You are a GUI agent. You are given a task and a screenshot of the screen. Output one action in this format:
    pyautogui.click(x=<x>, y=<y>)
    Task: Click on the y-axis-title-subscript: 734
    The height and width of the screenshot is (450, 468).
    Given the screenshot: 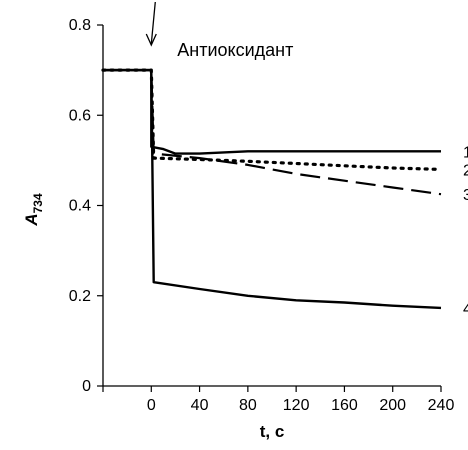 What is the action you would take?
    pyautogui.click(x=38, y=203)
    